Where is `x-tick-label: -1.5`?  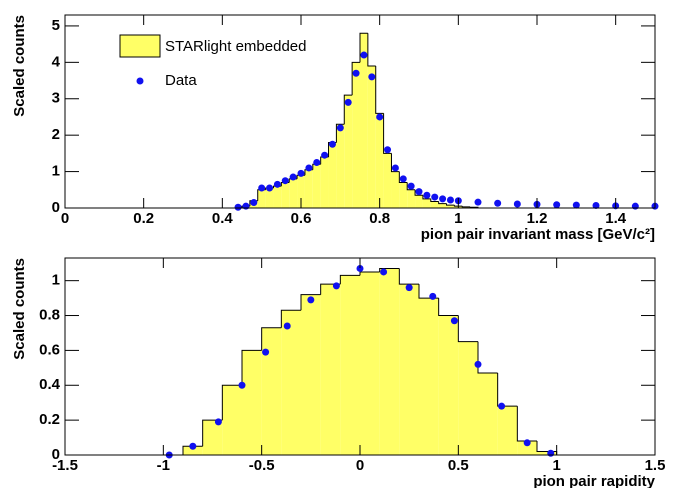 x-tick-label: -1.5 is located at coordinates (65, 465).